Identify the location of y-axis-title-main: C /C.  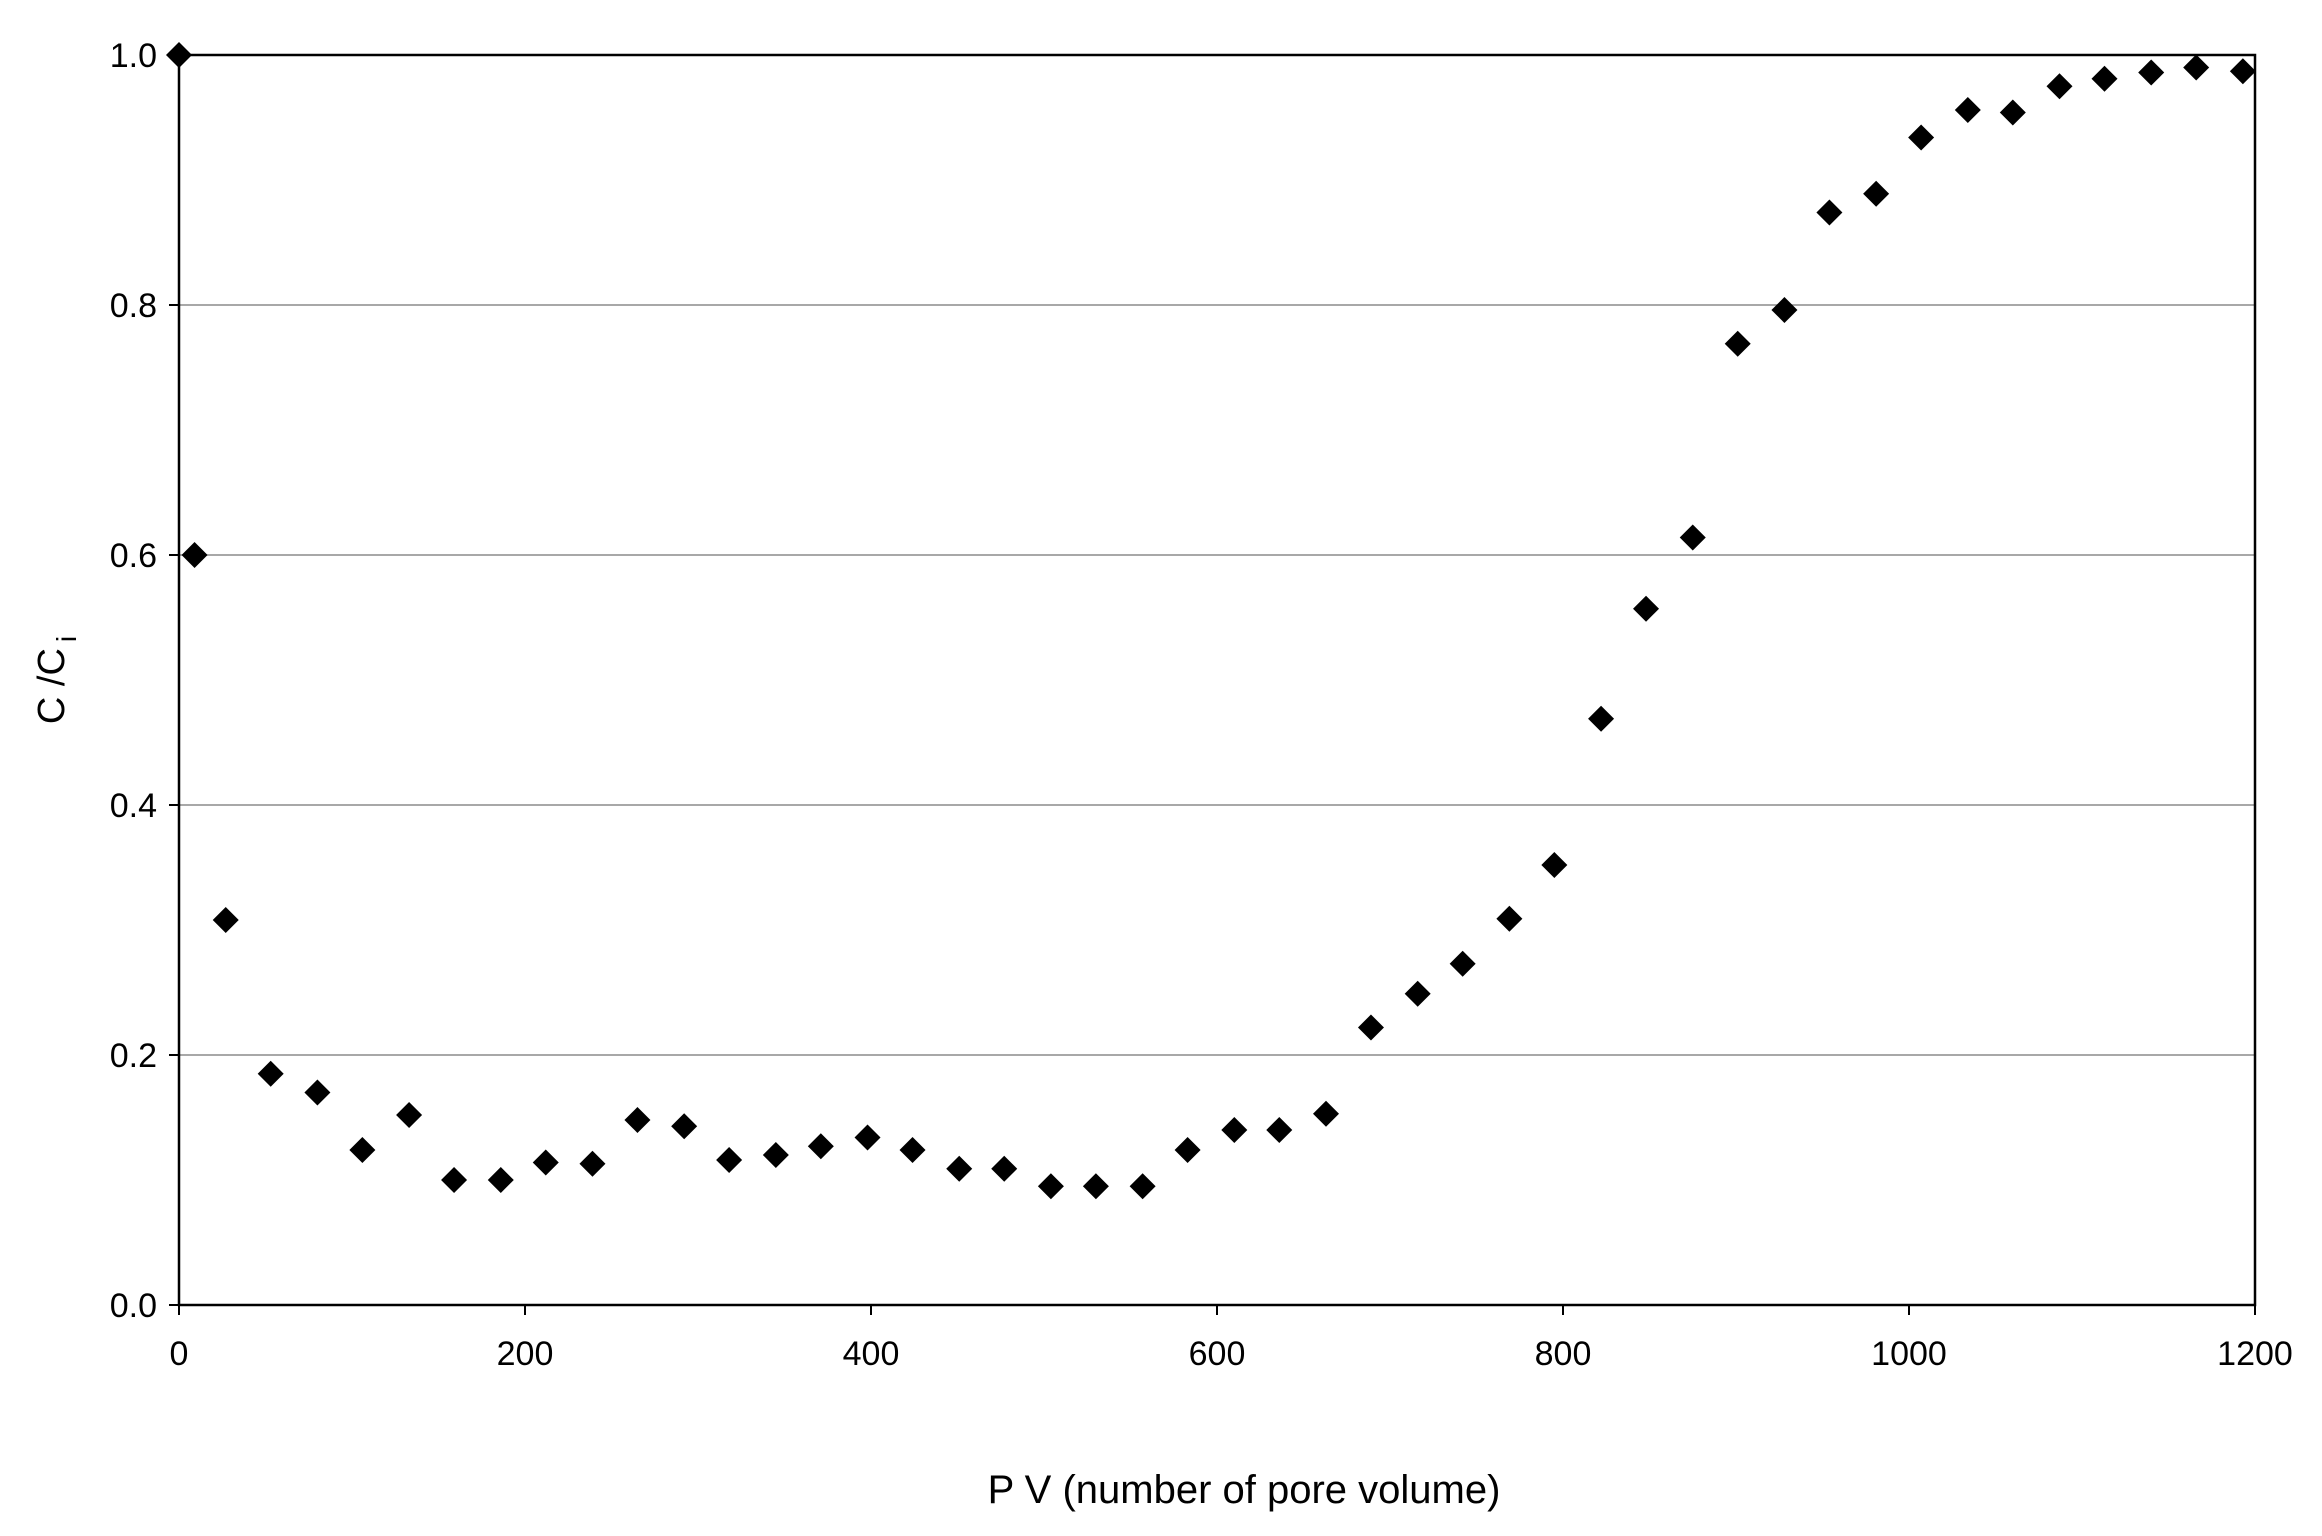
(52, 686).